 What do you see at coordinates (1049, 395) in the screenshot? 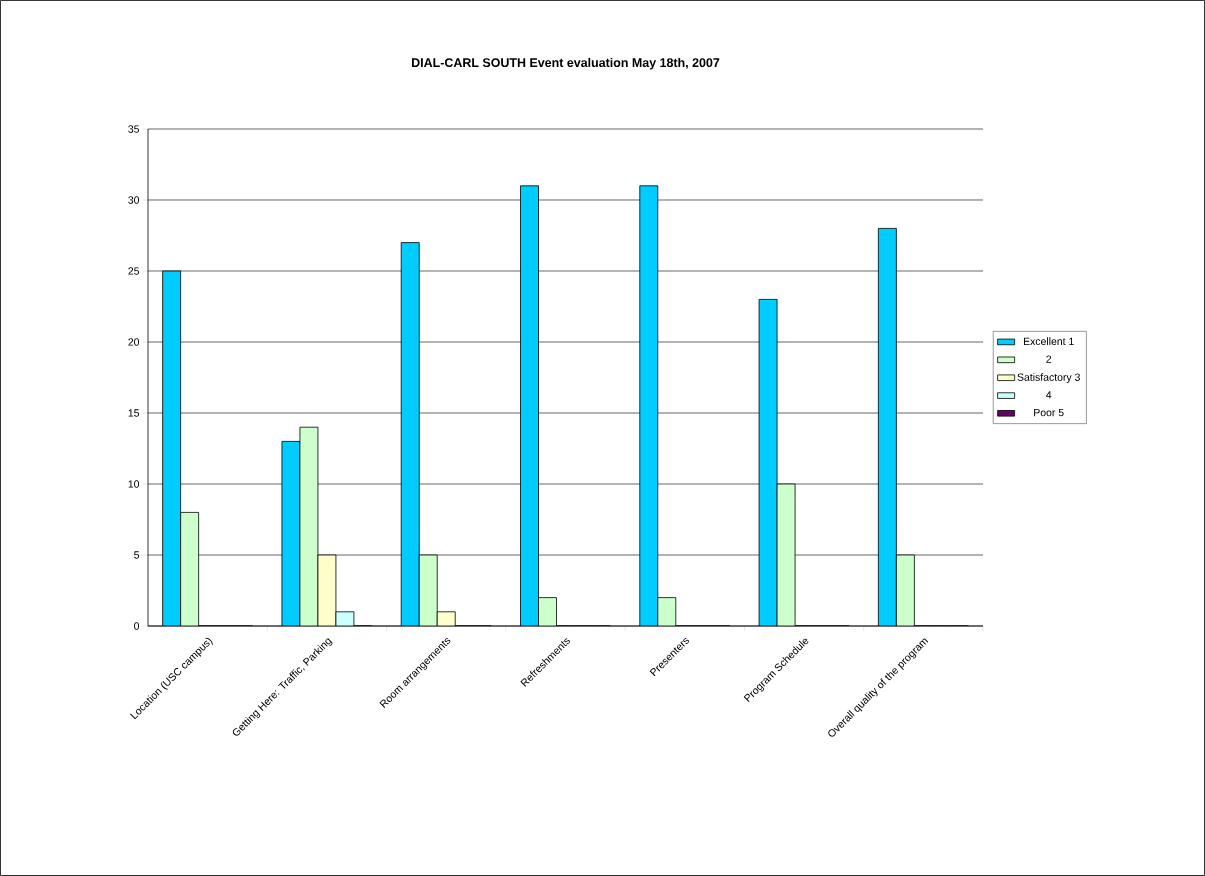
I see `text: 4` at bounding box center [1049, 395].